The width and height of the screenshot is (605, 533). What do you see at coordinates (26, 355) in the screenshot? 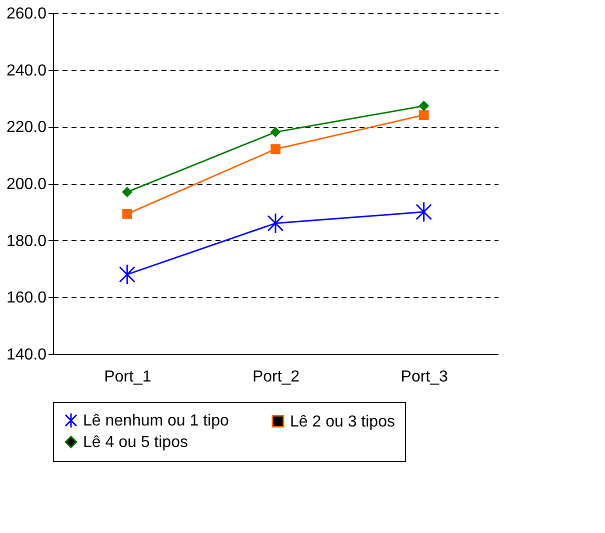
I see `y-tick-label: 140.0` at bounding box center [26, 355].